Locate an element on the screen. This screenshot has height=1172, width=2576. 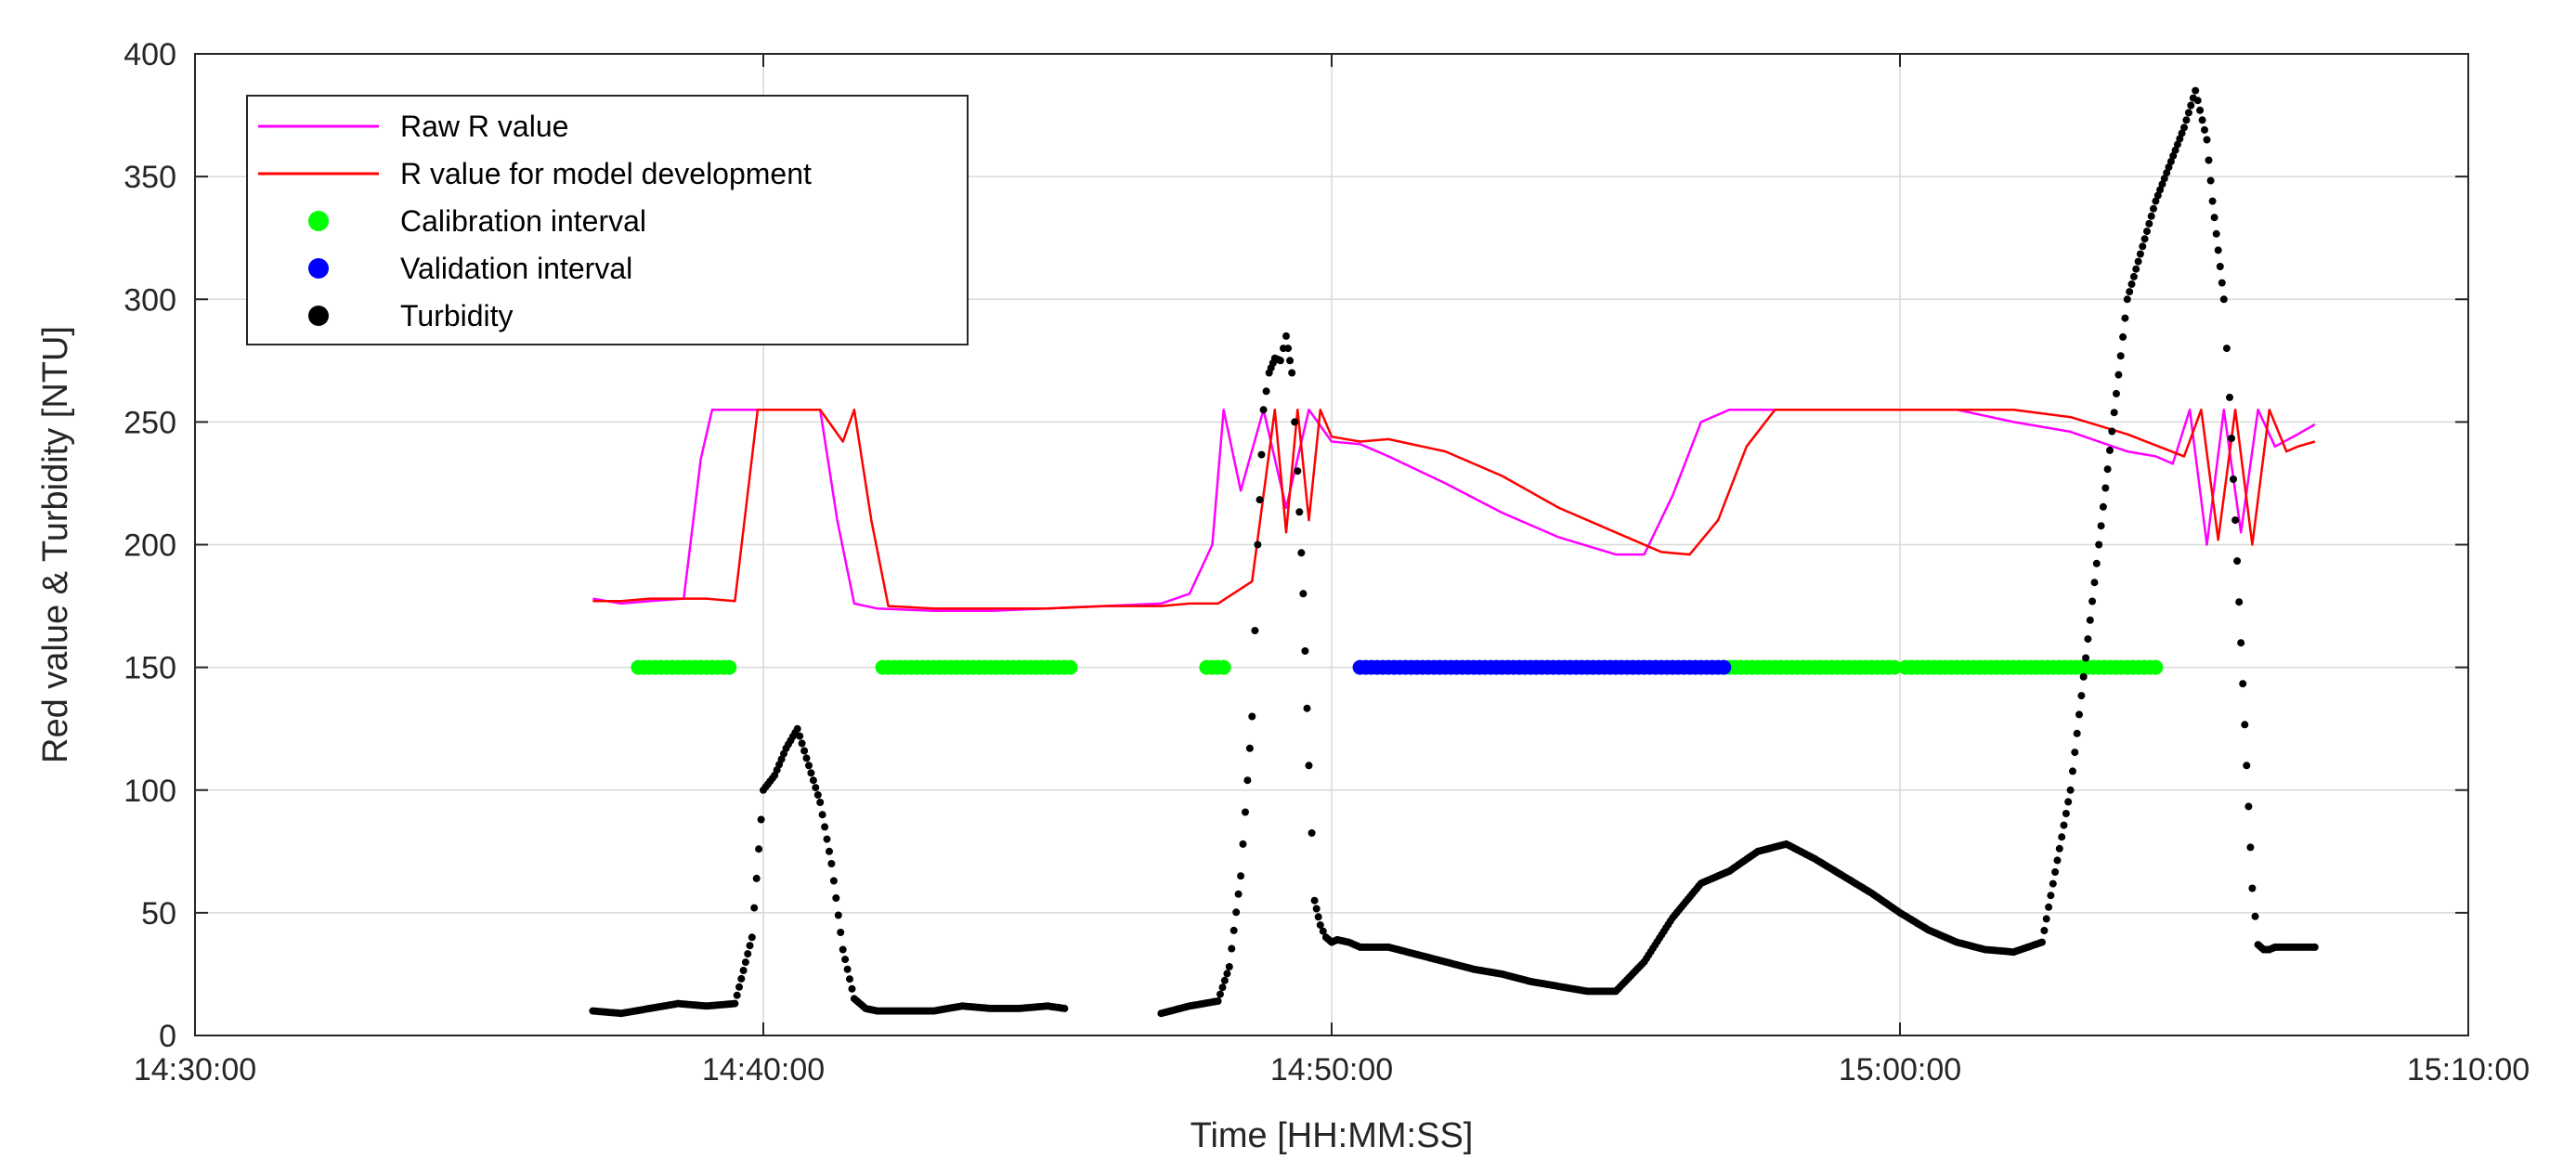
y-axis-label: Red value & Turbidity [NTU] is located at coordinates (56, 544).